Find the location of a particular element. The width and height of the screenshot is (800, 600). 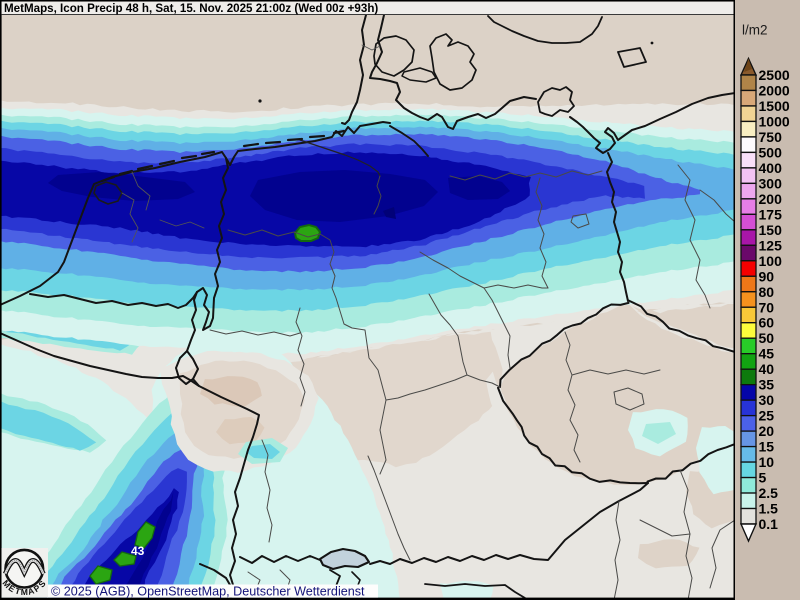

svg-text: 200 is located at coordinates (771, 199).